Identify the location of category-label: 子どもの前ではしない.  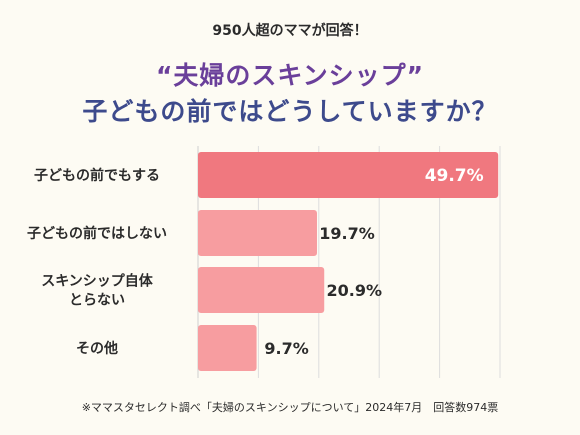
(97, 233).